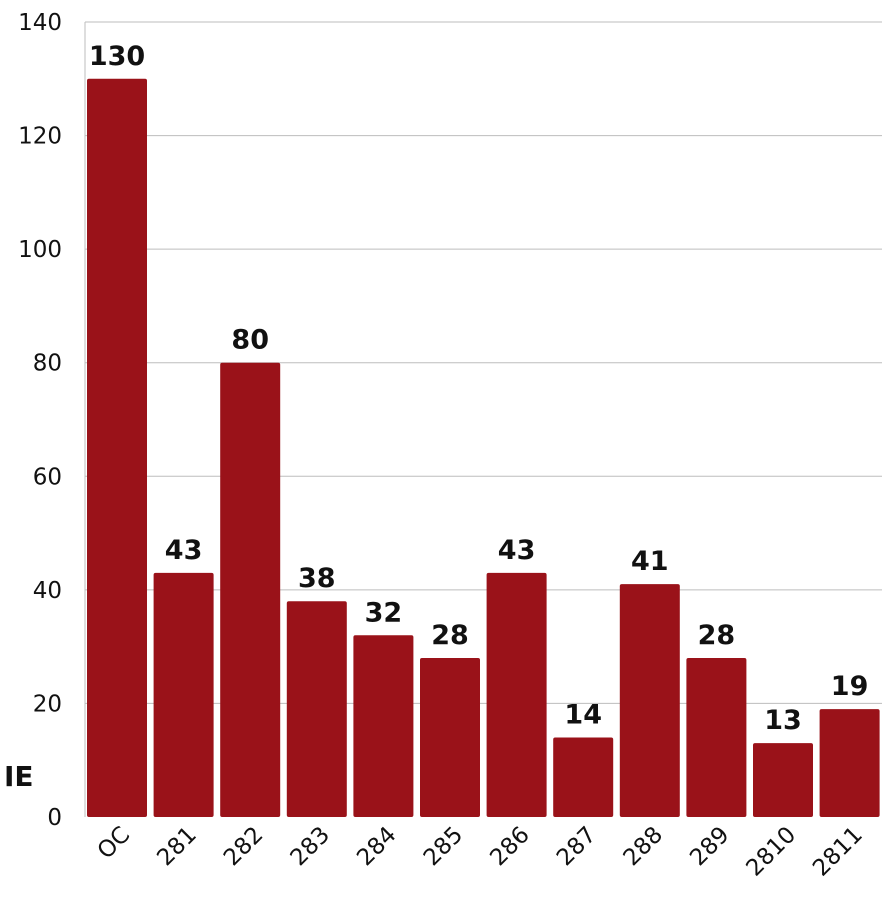 The image size is (890, 901). What do you see at coordinates (47, 477) in the screenshot?
I see `y-tick-label: 60` at bounding box center [47, 477].